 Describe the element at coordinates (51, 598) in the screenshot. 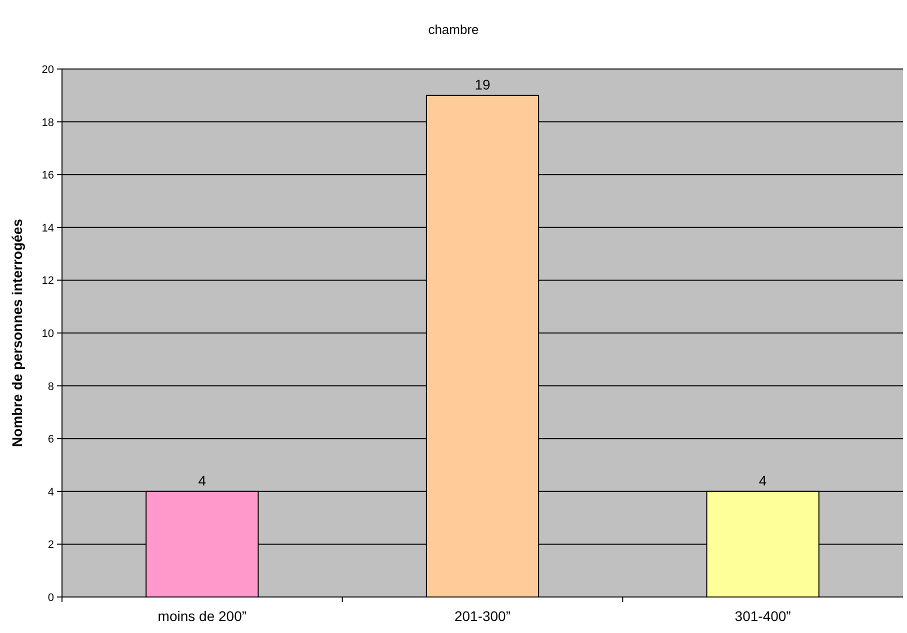

I see `y-tick-label: 0` at that location.